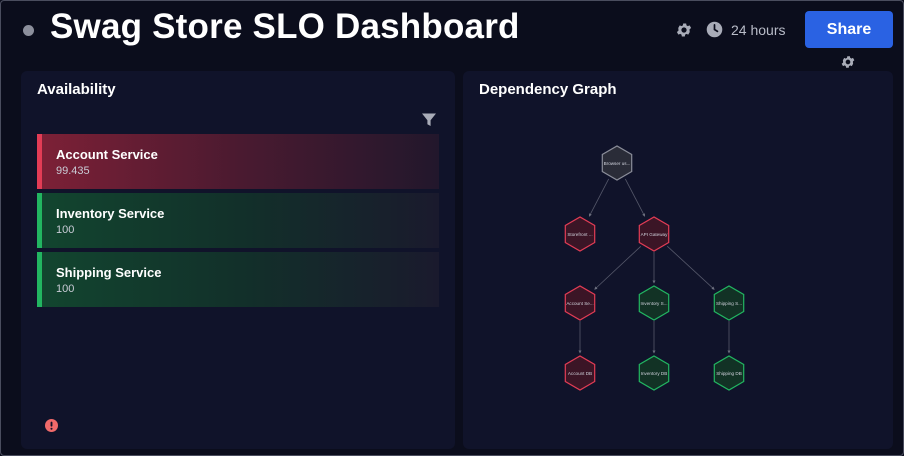  Describe the element at coordinates (110, 213) in the screenshot. I see `service-name: Inventory Service` at that location.